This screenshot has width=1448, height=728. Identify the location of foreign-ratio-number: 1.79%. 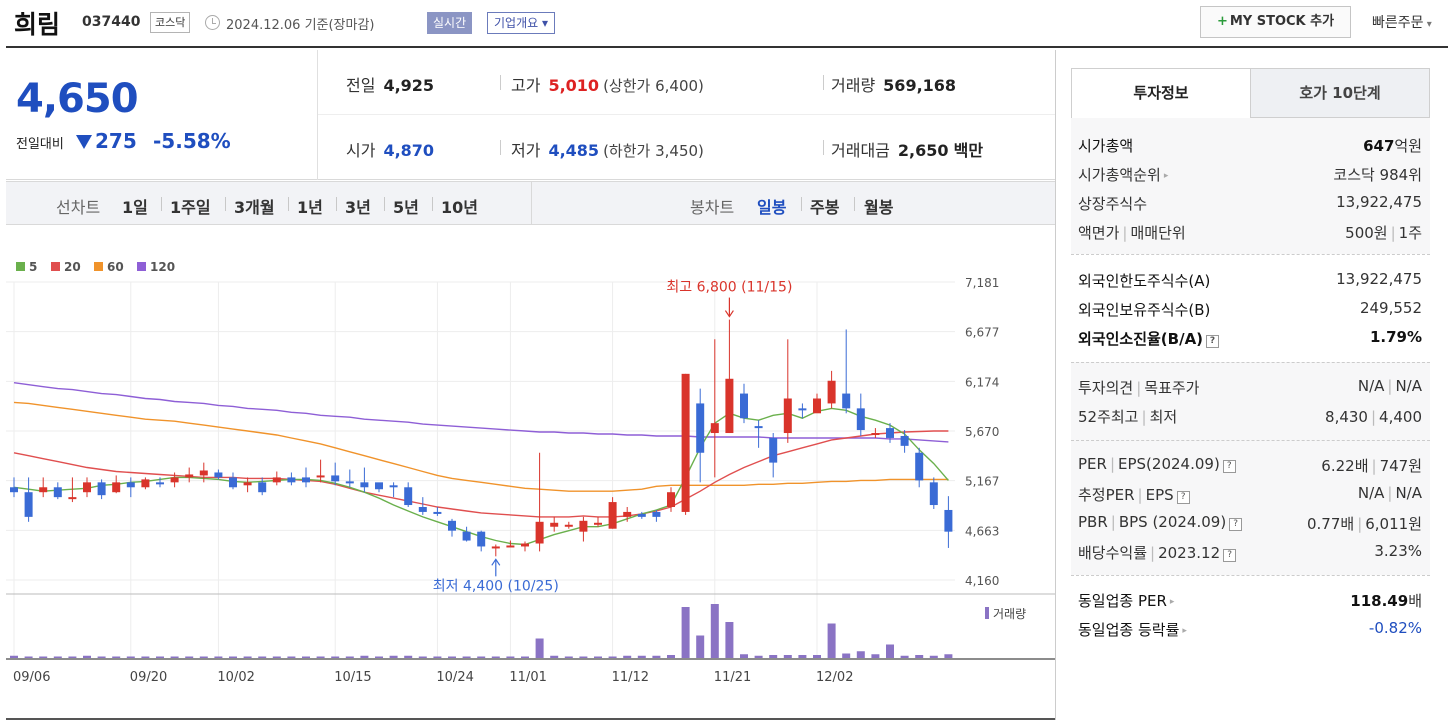
(1395, 337).